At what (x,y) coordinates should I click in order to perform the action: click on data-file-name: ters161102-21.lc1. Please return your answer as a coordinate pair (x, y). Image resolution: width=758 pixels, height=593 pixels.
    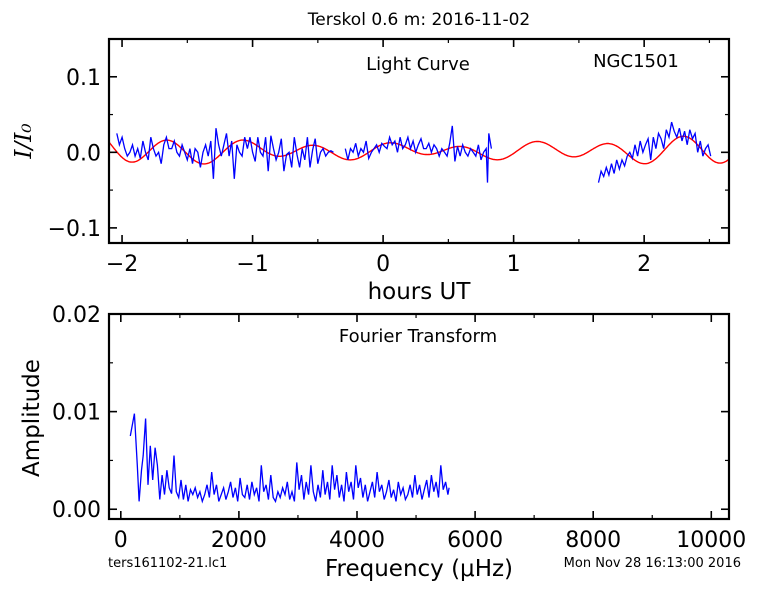
    Looking at the image, I should click on (167, 563).